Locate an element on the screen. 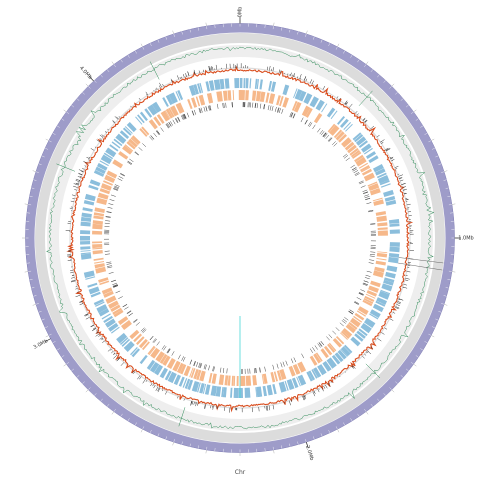  scale-label: 4.0Mb is located at coordinates (85, 72).